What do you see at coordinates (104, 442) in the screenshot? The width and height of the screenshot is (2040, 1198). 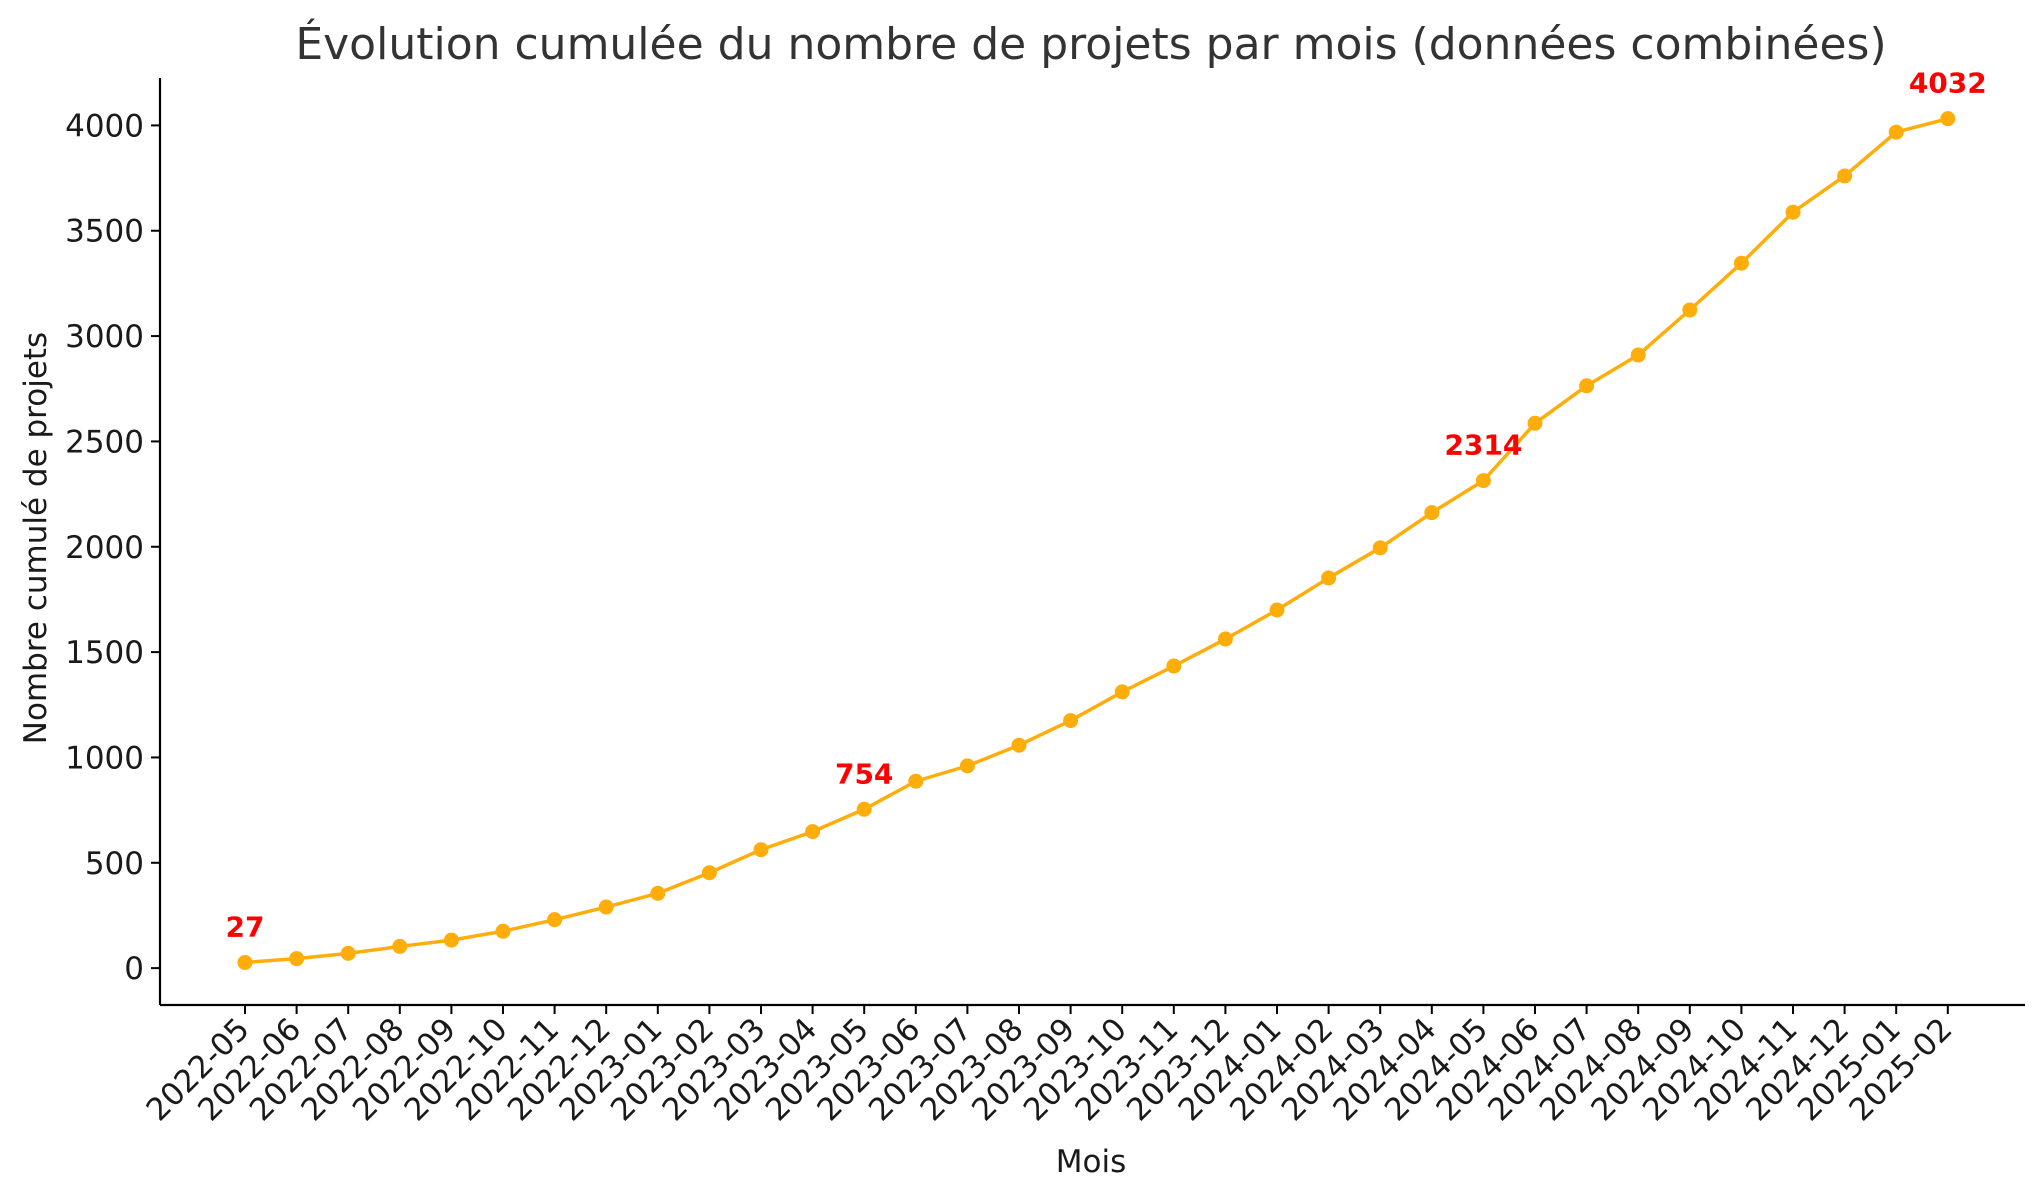 I see `y-tick-label: 2500` at bounding box center [104, 442].